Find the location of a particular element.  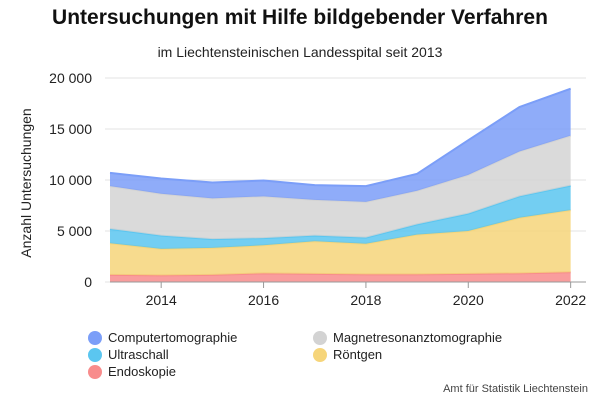

legend-item-roentgen: Röntgen is located at coordinates (347, 354).